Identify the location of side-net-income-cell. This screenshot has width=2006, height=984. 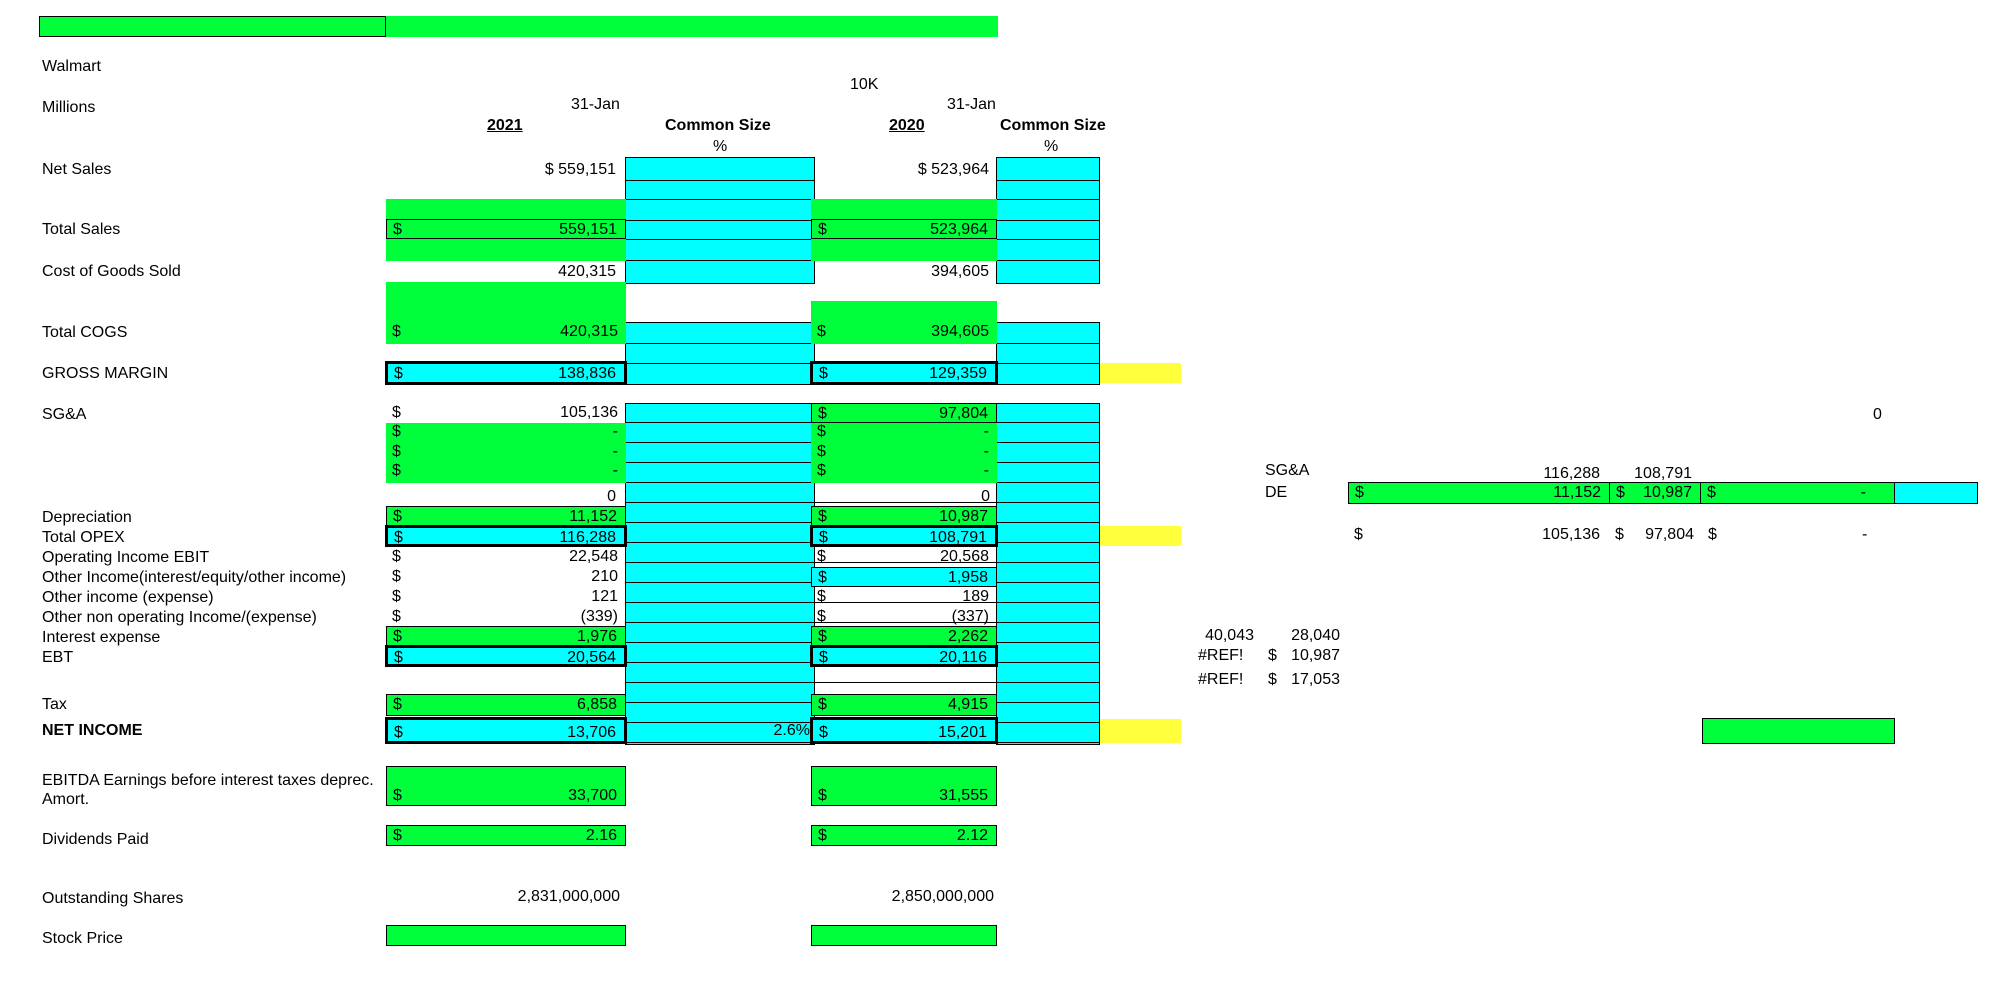
(1798, 731).